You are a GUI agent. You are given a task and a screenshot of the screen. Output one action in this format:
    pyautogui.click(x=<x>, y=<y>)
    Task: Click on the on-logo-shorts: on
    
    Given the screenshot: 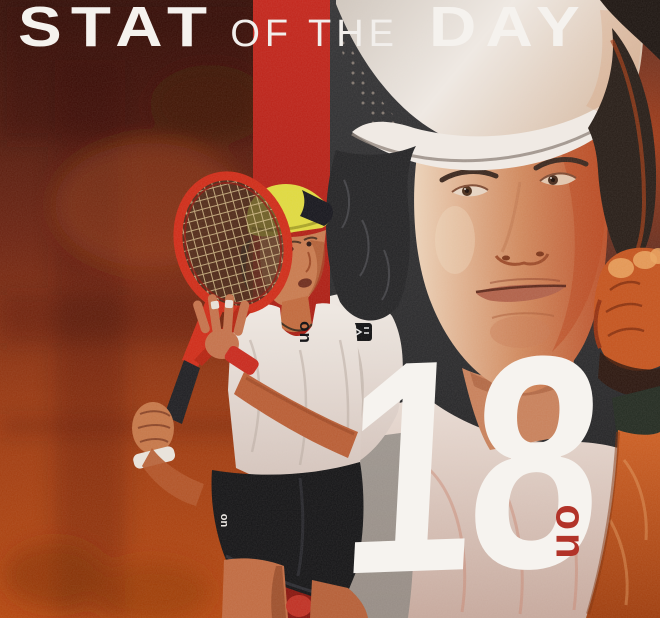 What is the action you would take?
    pyautogui.click(x=224, y=520)
    